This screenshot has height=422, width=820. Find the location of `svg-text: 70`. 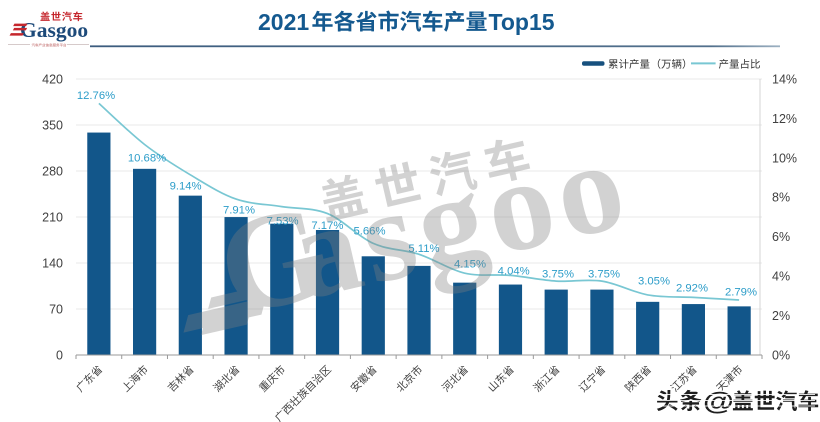

svg-text: 70 is located at coordinates (56, 309).